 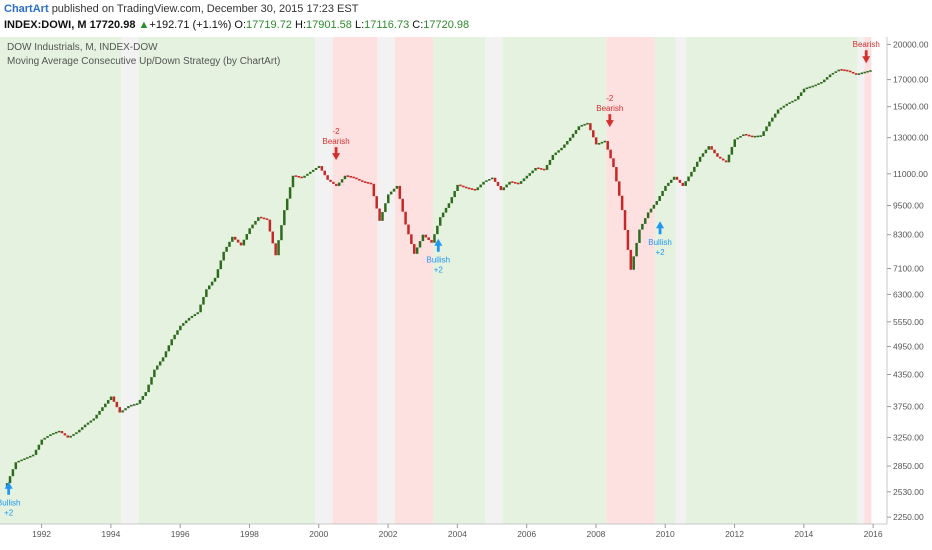 I want to click on time-tick-label: 2004, so click(x=457, y=534).